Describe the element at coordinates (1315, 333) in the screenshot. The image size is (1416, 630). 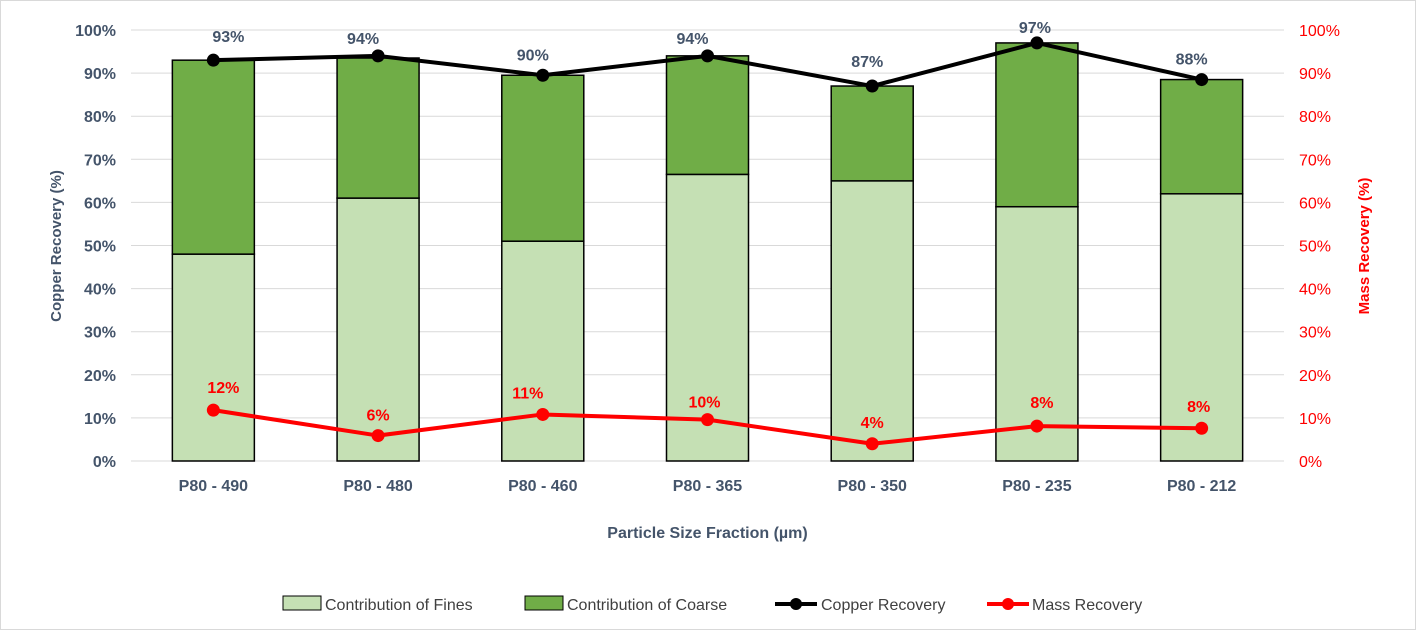
I see `y2-axis-tick-label: 30%` at that location.